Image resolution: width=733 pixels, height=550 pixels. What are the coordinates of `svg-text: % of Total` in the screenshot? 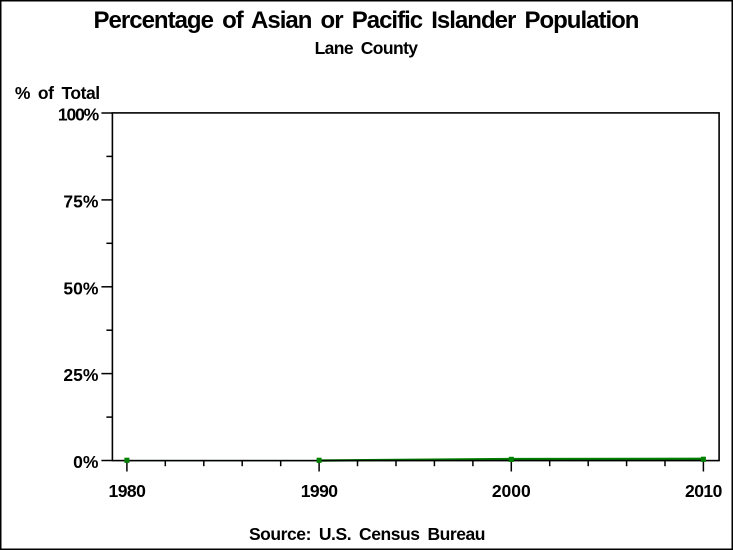 It's located at (57, 93).